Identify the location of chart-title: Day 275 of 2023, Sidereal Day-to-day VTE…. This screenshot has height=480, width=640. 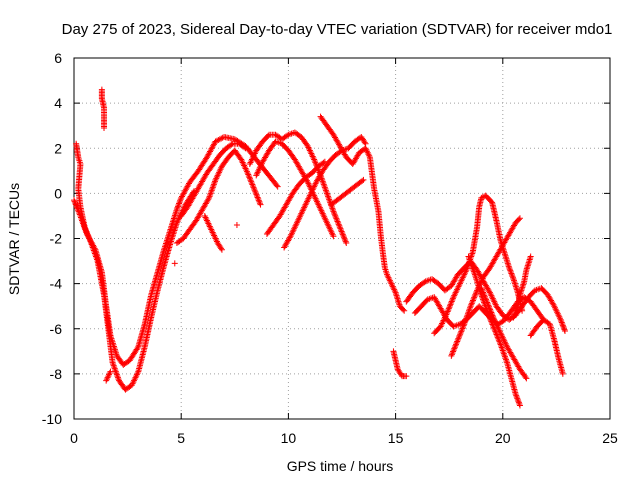
(337, 29).